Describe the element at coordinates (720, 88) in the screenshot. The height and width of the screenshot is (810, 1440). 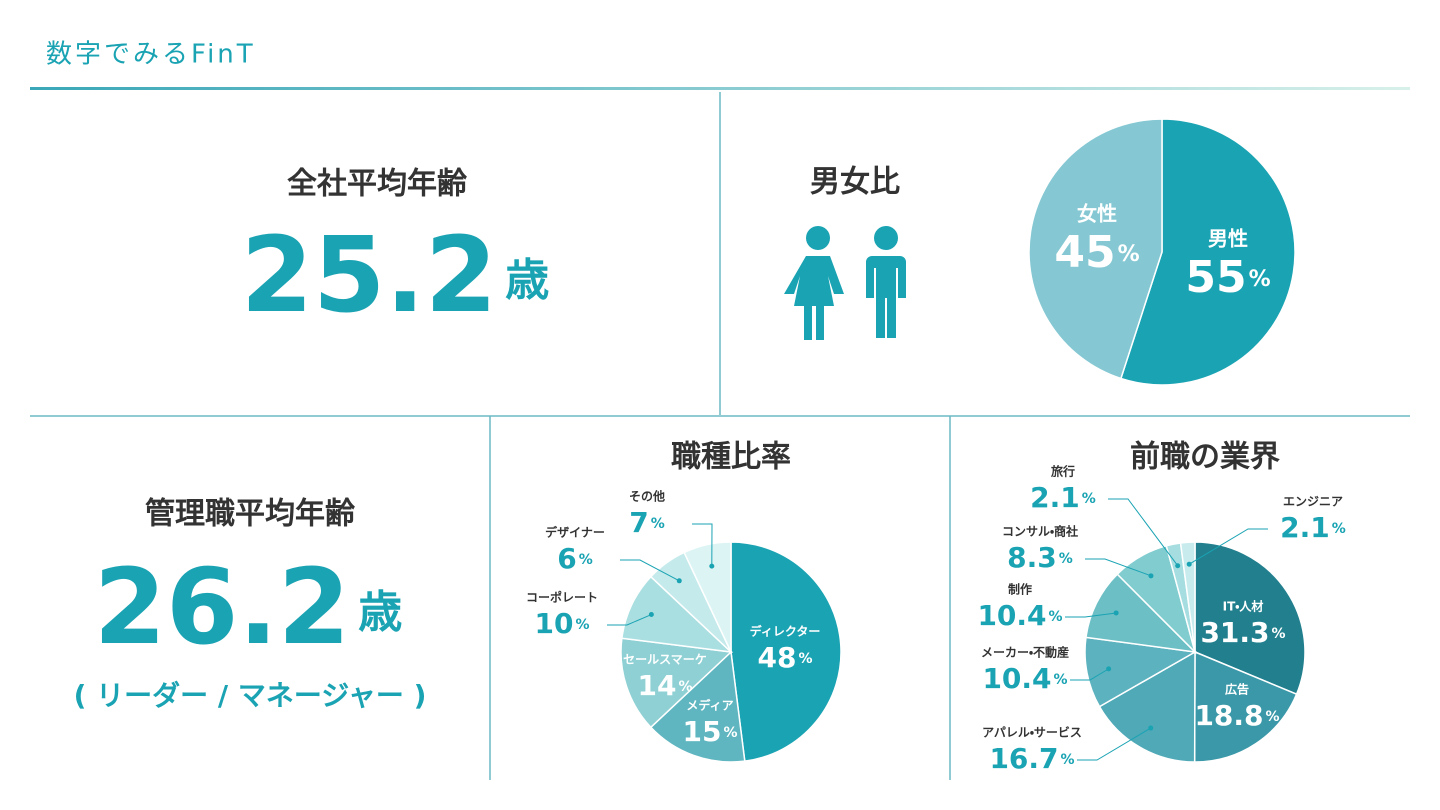
I see `header-rule` at that location.